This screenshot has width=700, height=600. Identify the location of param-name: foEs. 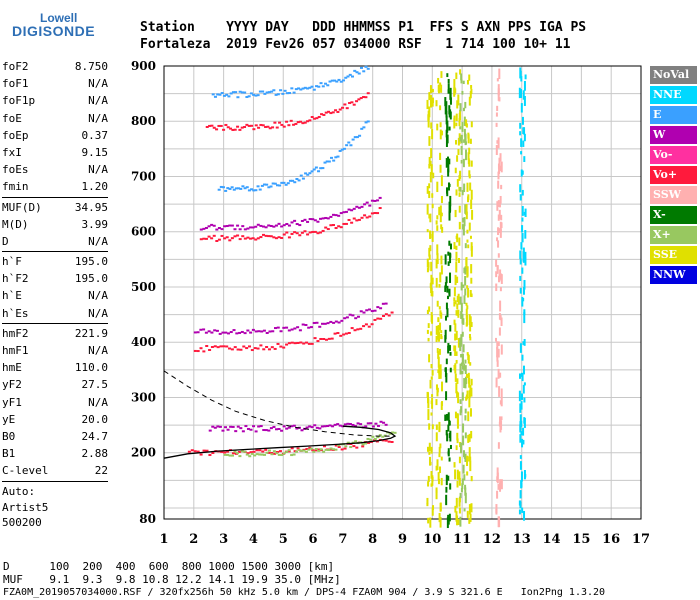
(15, 170).